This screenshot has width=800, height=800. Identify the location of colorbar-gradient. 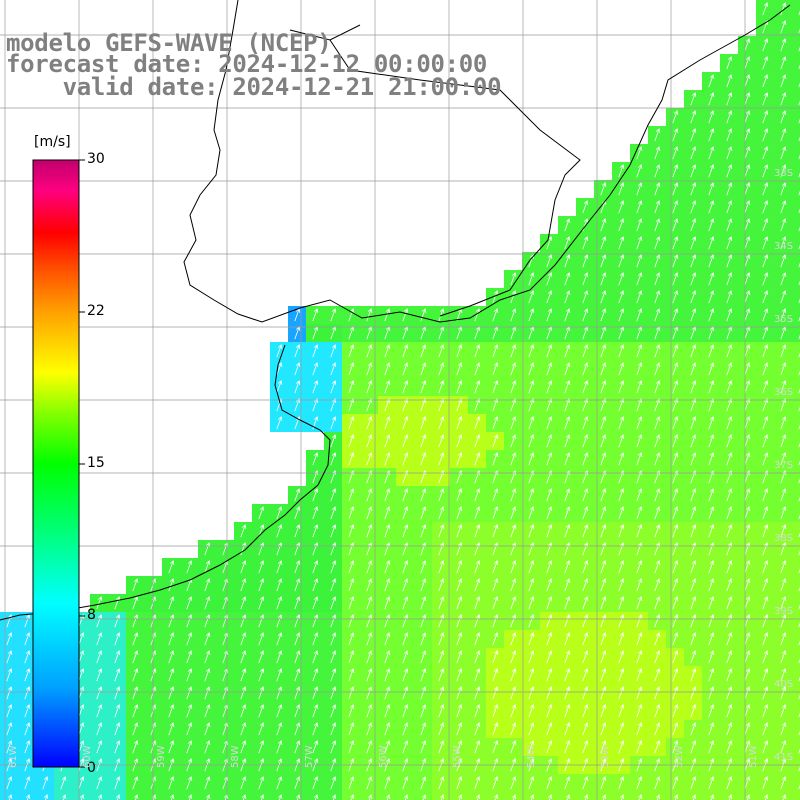
(56, 463).